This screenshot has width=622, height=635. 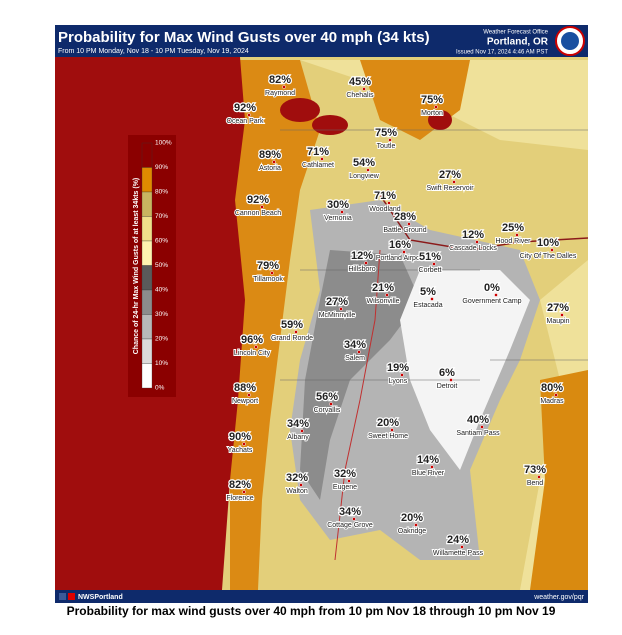 I want to click on legend-bar: 100% 90% 80% 70% 60% 50% 40% 30% 20% 10% 0%, so click(x=156, y=266).